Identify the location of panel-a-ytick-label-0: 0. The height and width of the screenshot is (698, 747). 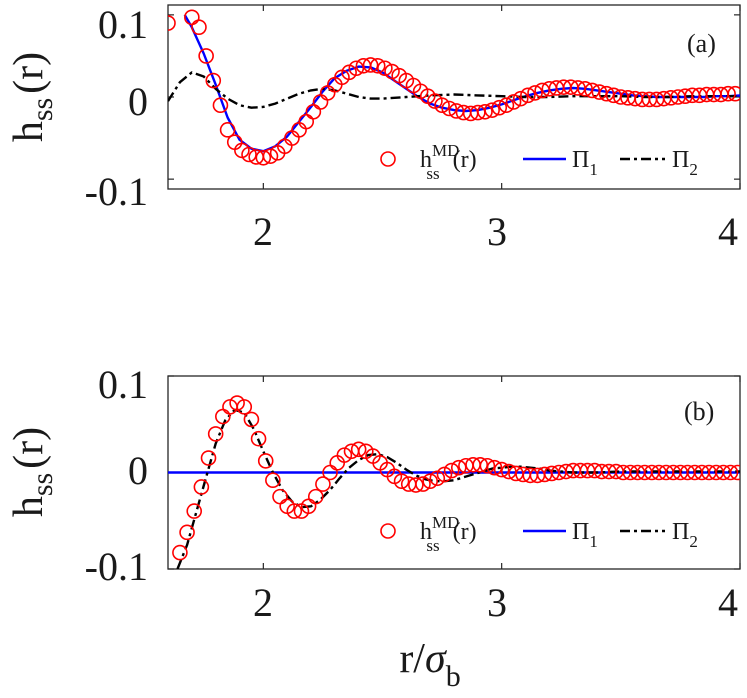
(138, 101).